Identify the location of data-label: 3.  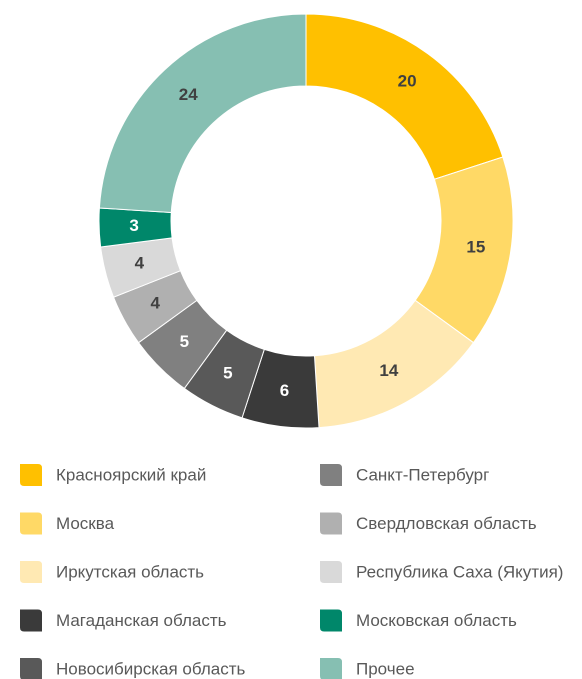
(133, 225).